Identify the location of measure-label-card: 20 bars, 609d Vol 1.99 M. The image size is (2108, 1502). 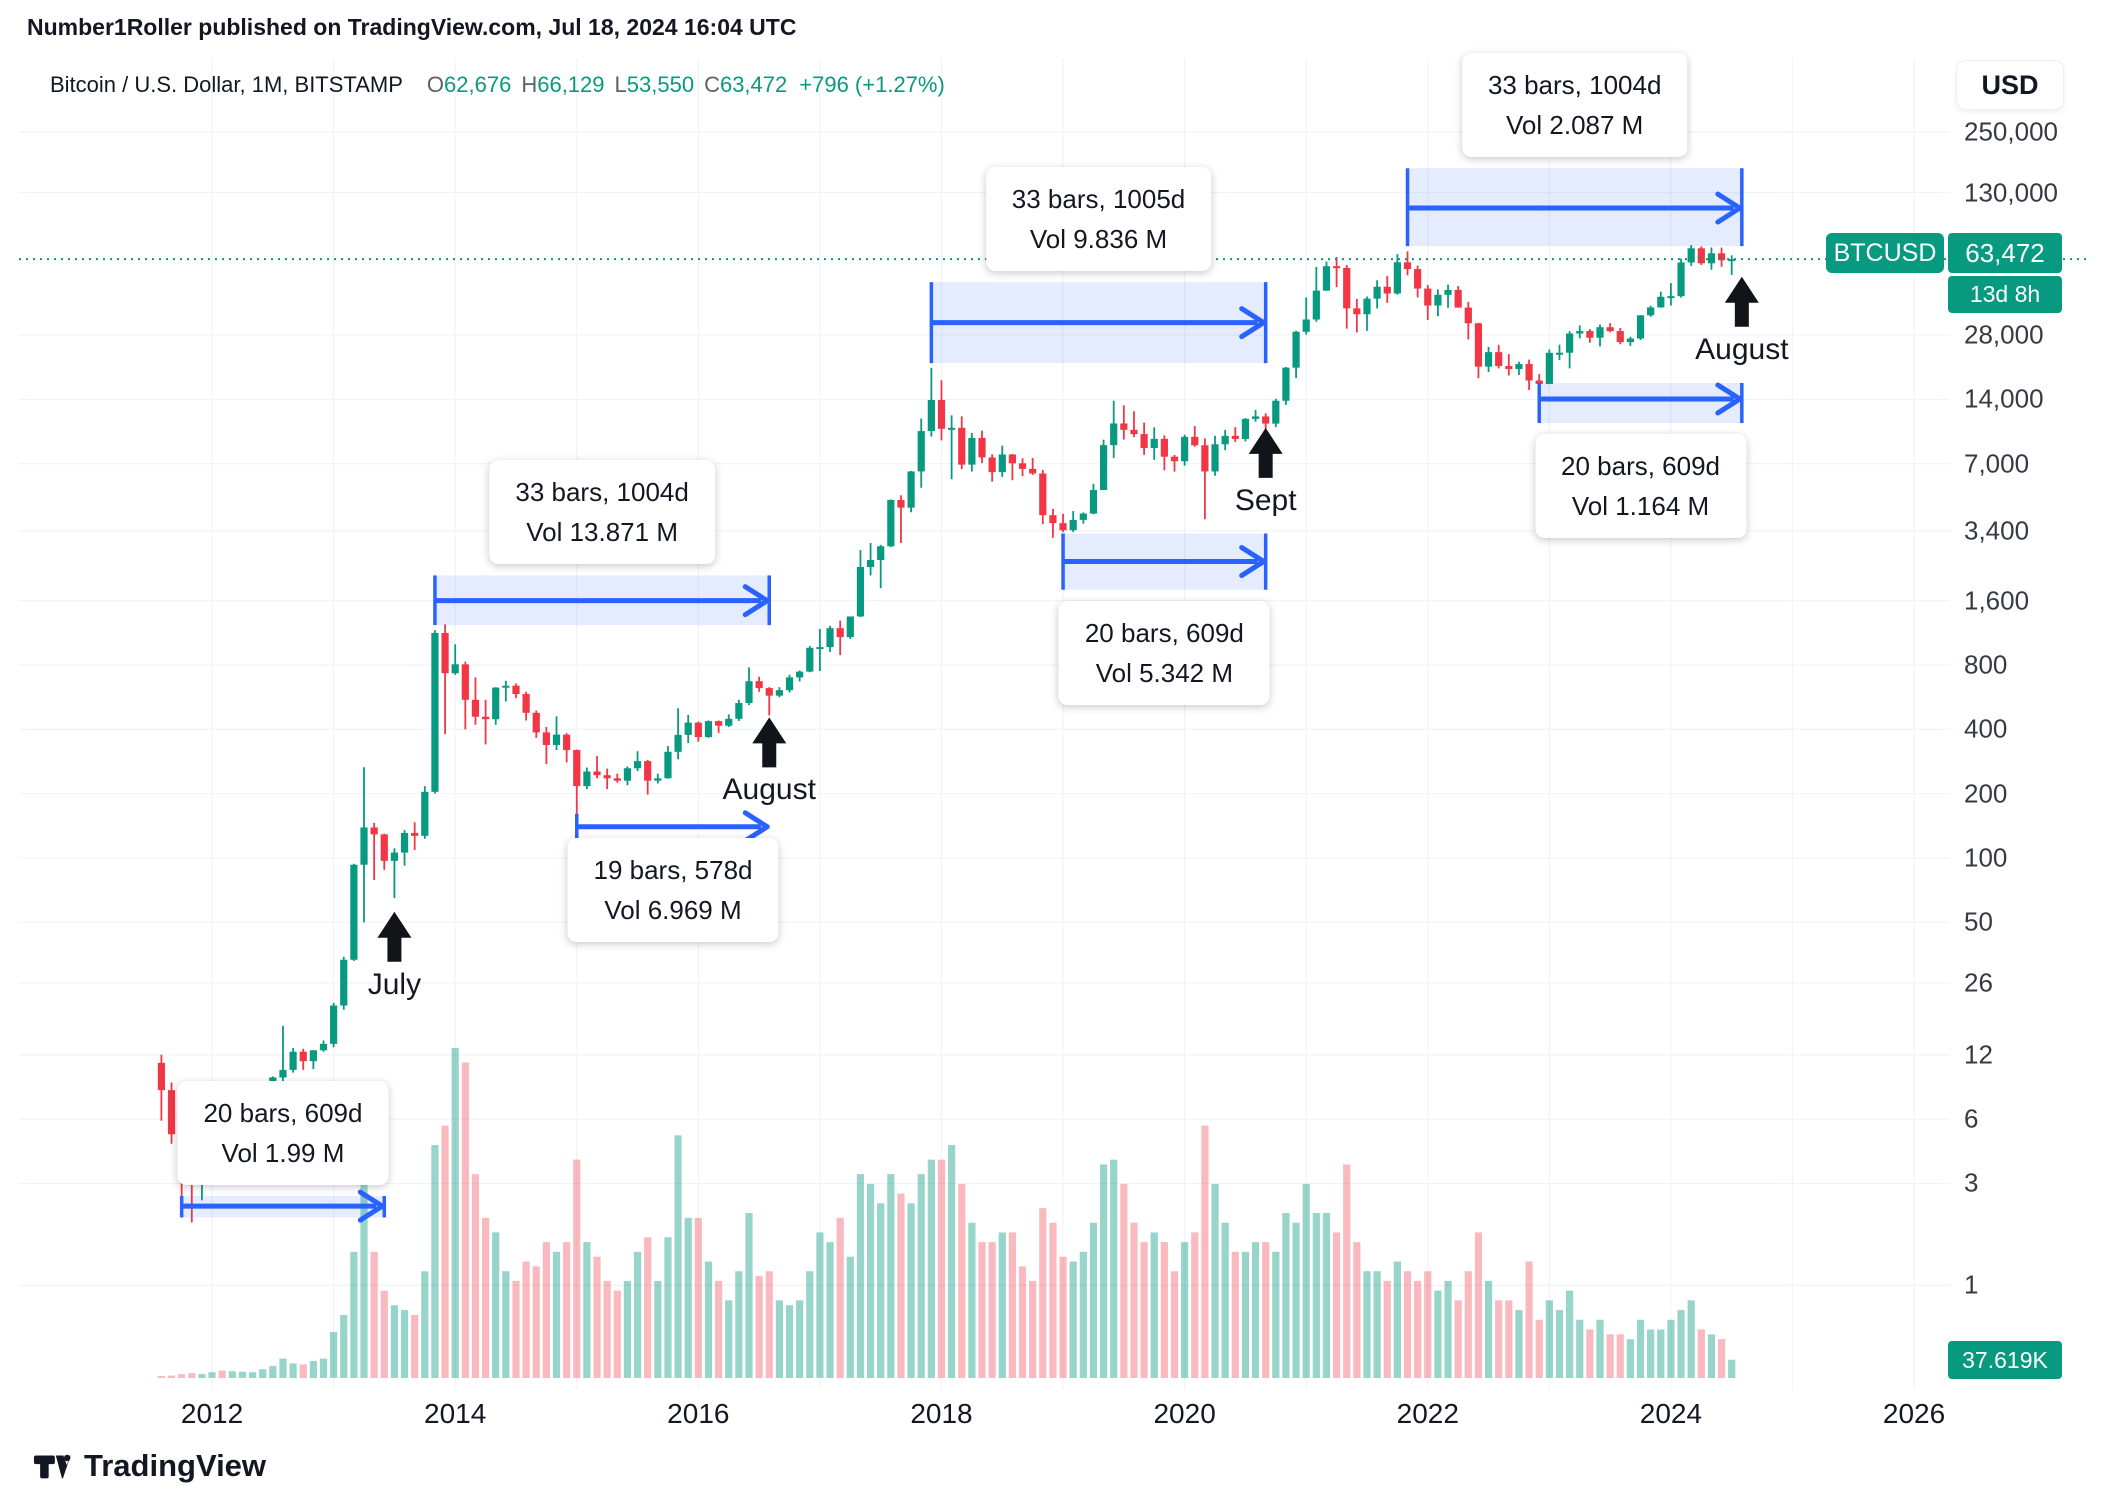
(283, 1133).